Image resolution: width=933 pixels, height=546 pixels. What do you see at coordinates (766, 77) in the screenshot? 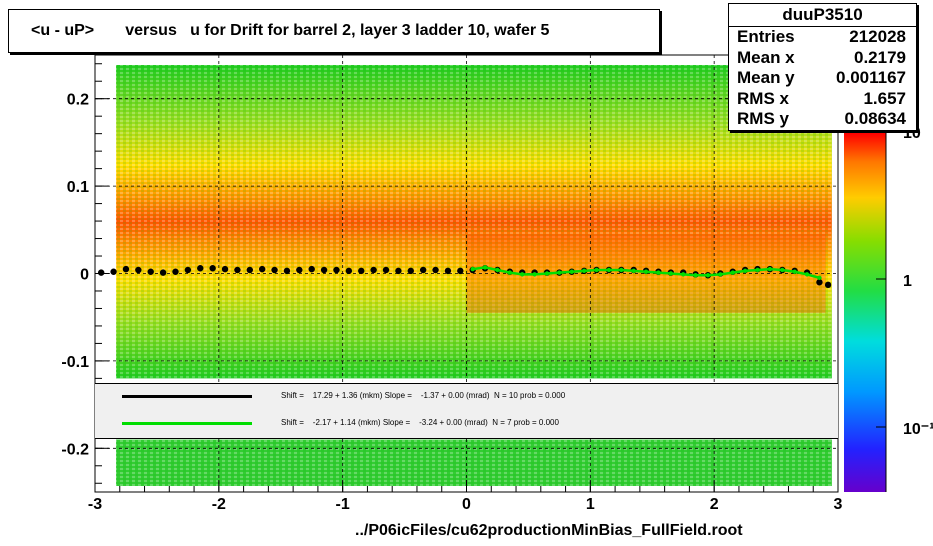
I see `stats-label: Mean y` at bounding box center [766, 77].